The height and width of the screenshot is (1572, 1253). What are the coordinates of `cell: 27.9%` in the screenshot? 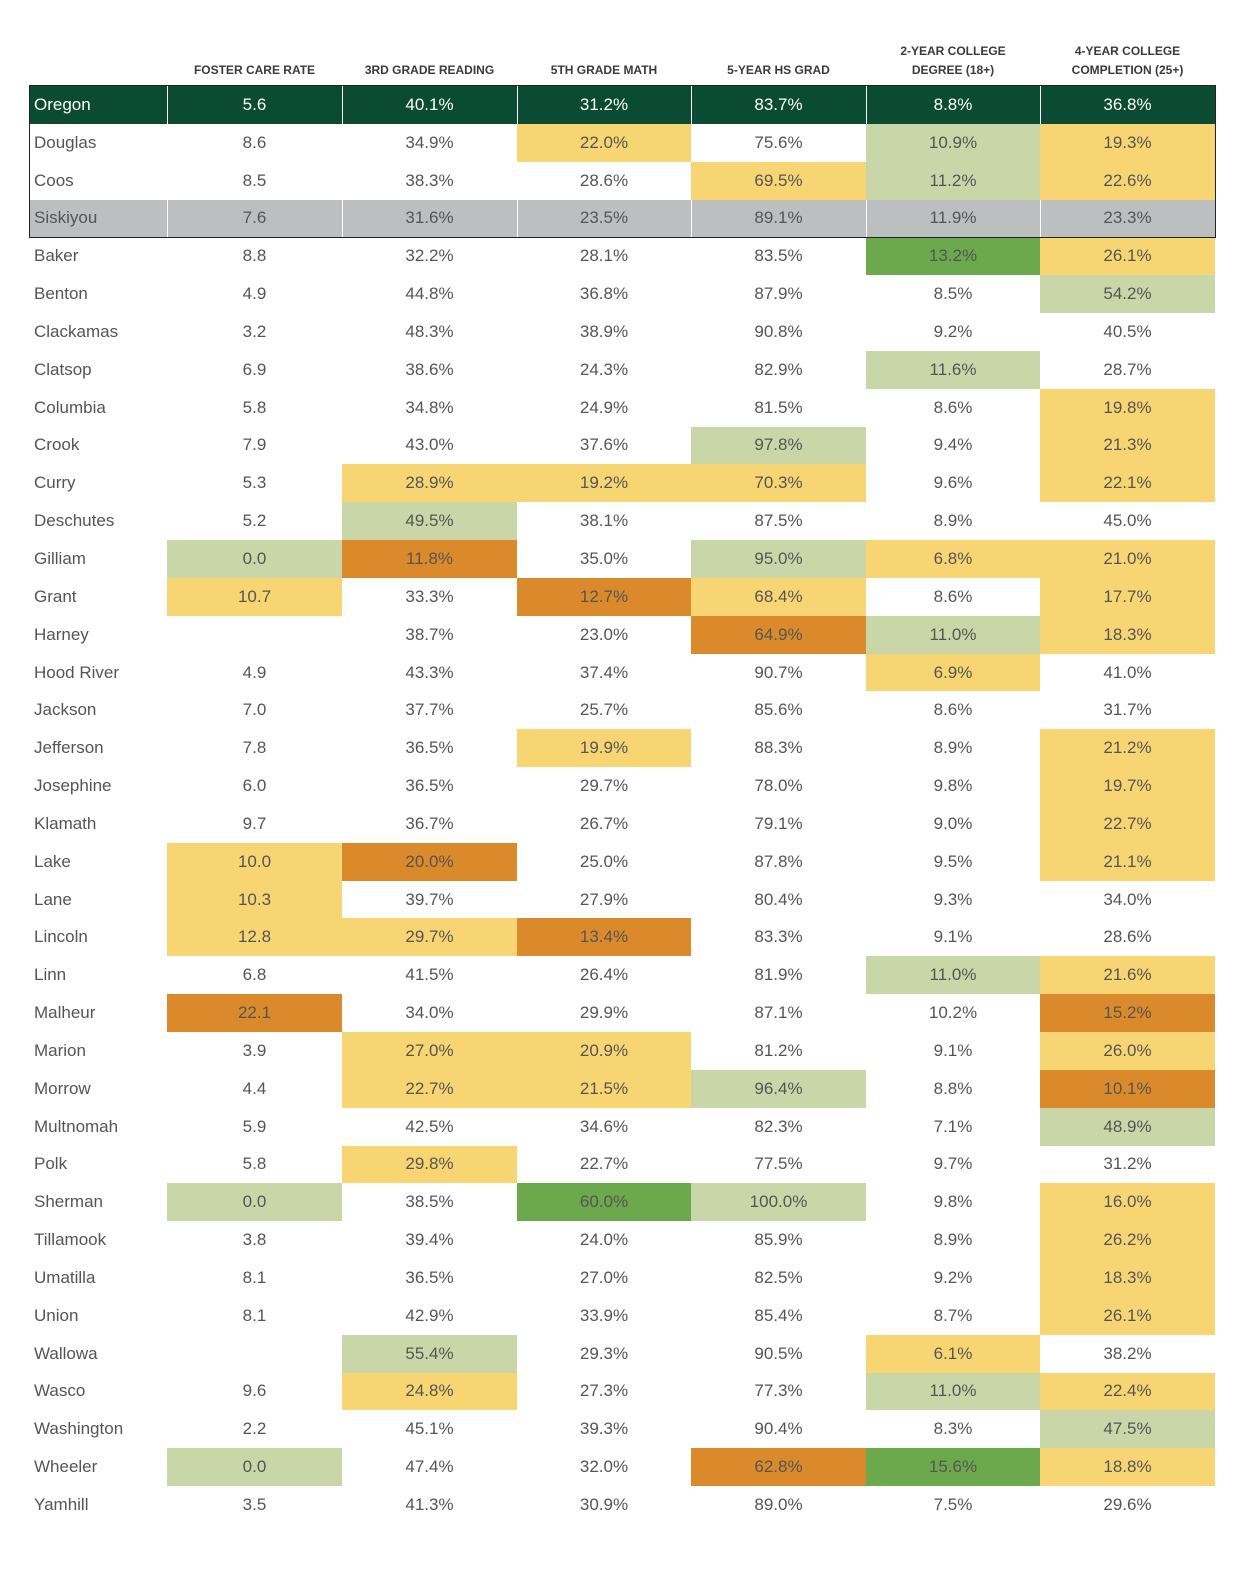 It's located at (604, 899).